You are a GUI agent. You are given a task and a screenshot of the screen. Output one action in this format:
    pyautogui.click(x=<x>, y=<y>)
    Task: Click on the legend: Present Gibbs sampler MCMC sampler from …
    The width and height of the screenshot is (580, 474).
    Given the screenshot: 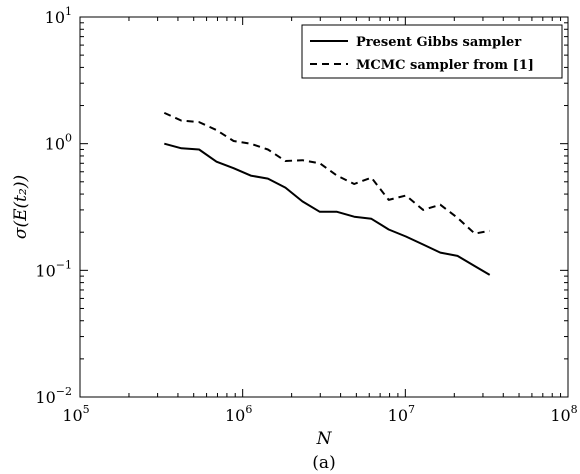 What is the action you would take?
    pyautogui.click(x=432, y=51)
    